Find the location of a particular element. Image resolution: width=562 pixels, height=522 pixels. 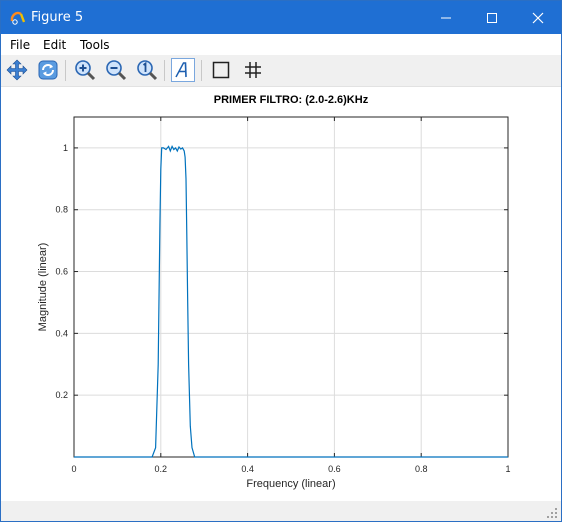

x-tick-label: 0 is located at coordinates (73, 469).